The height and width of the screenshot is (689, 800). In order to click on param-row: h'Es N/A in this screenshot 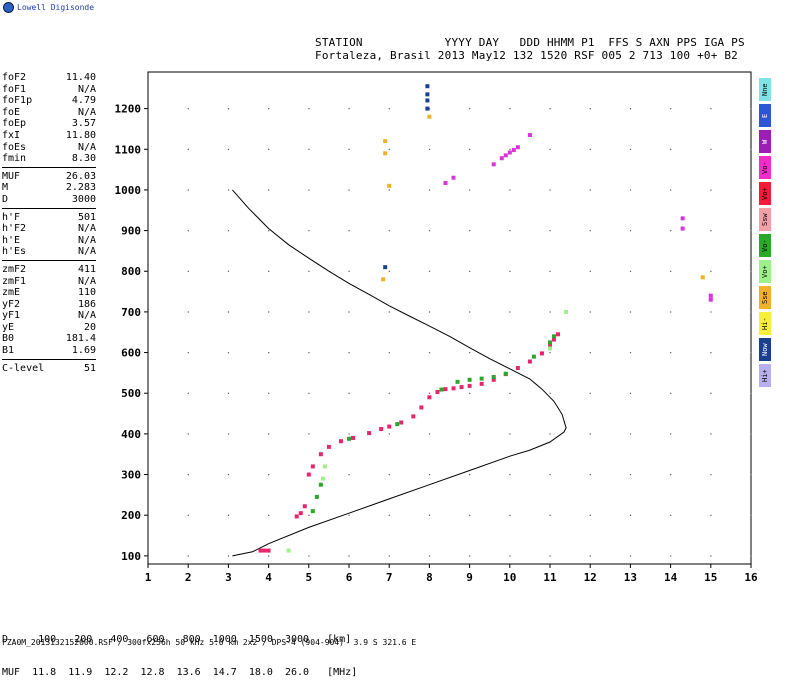, I will do `click(49, 252)`.